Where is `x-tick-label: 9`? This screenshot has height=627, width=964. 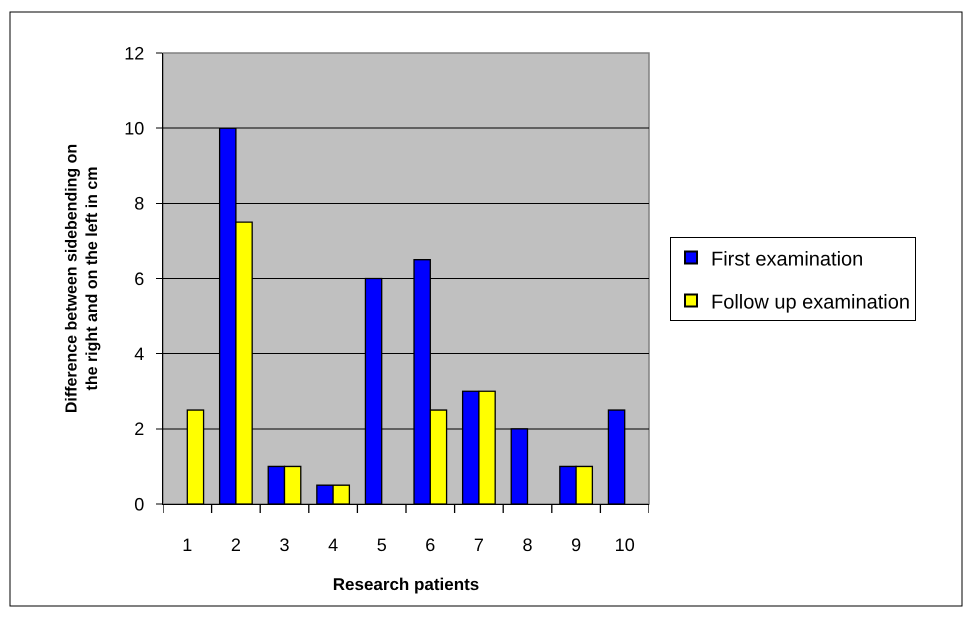 x-tick-label: 9 is located at coordinates (576, 544).